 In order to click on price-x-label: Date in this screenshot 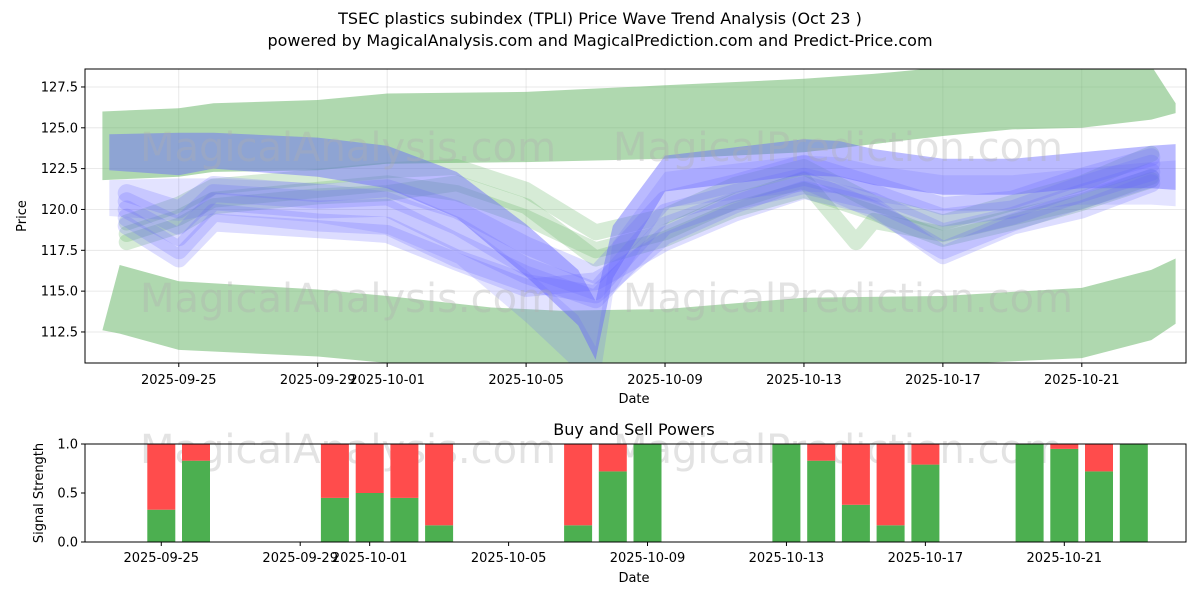, I will do `click(633, 399)`.